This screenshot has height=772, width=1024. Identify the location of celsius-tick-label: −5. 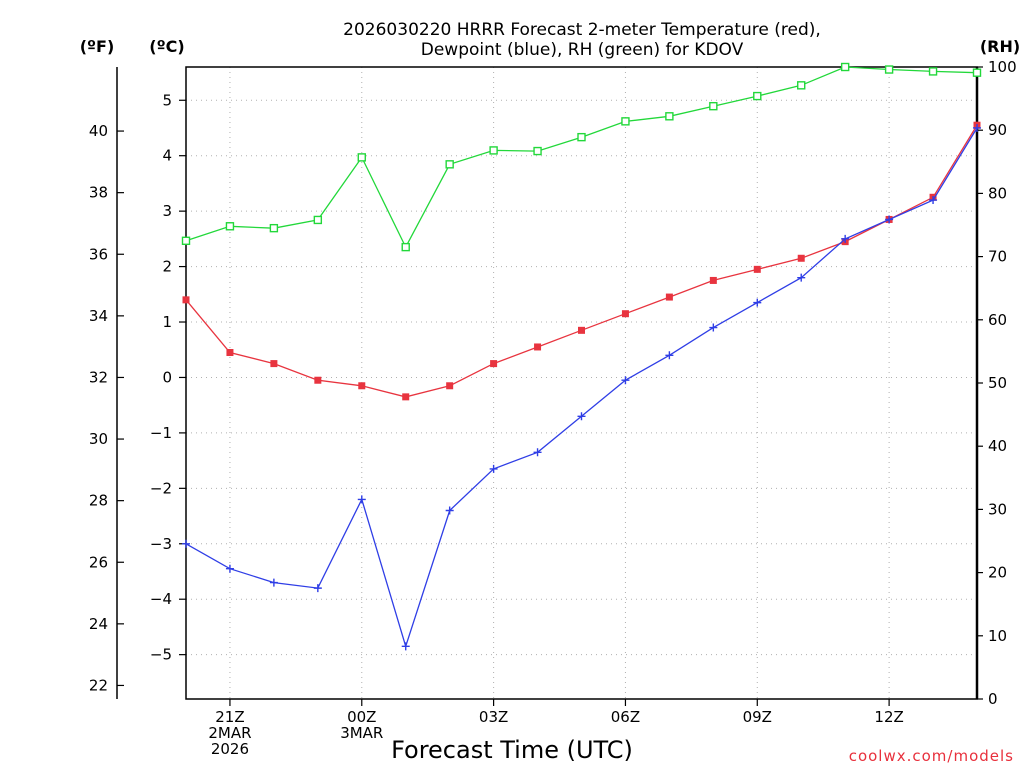
(161, 655).